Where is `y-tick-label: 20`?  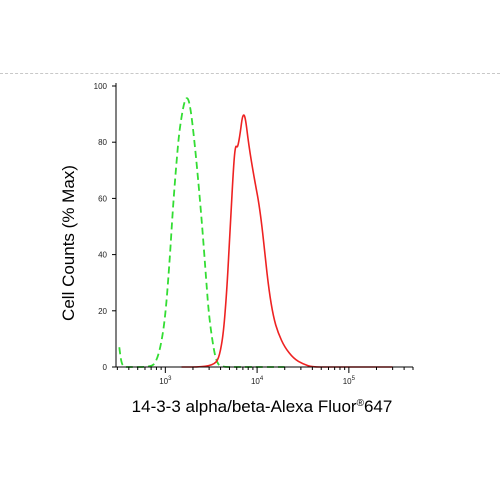
y-tick-label: 20 is located at coordinates (102, 311).